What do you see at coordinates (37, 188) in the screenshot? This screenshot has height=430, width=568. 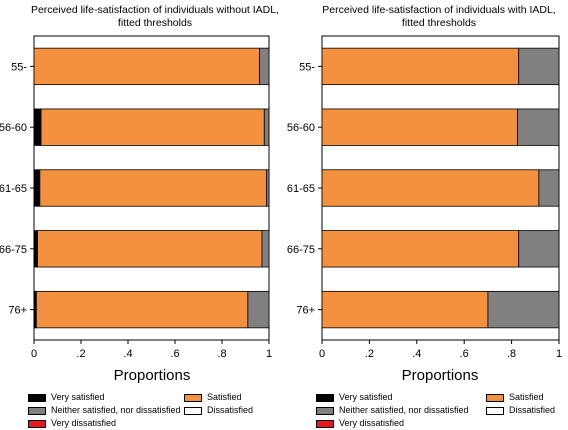 I see `left-bar-61-65-very-satisfied` at bounding box center [37, 188].